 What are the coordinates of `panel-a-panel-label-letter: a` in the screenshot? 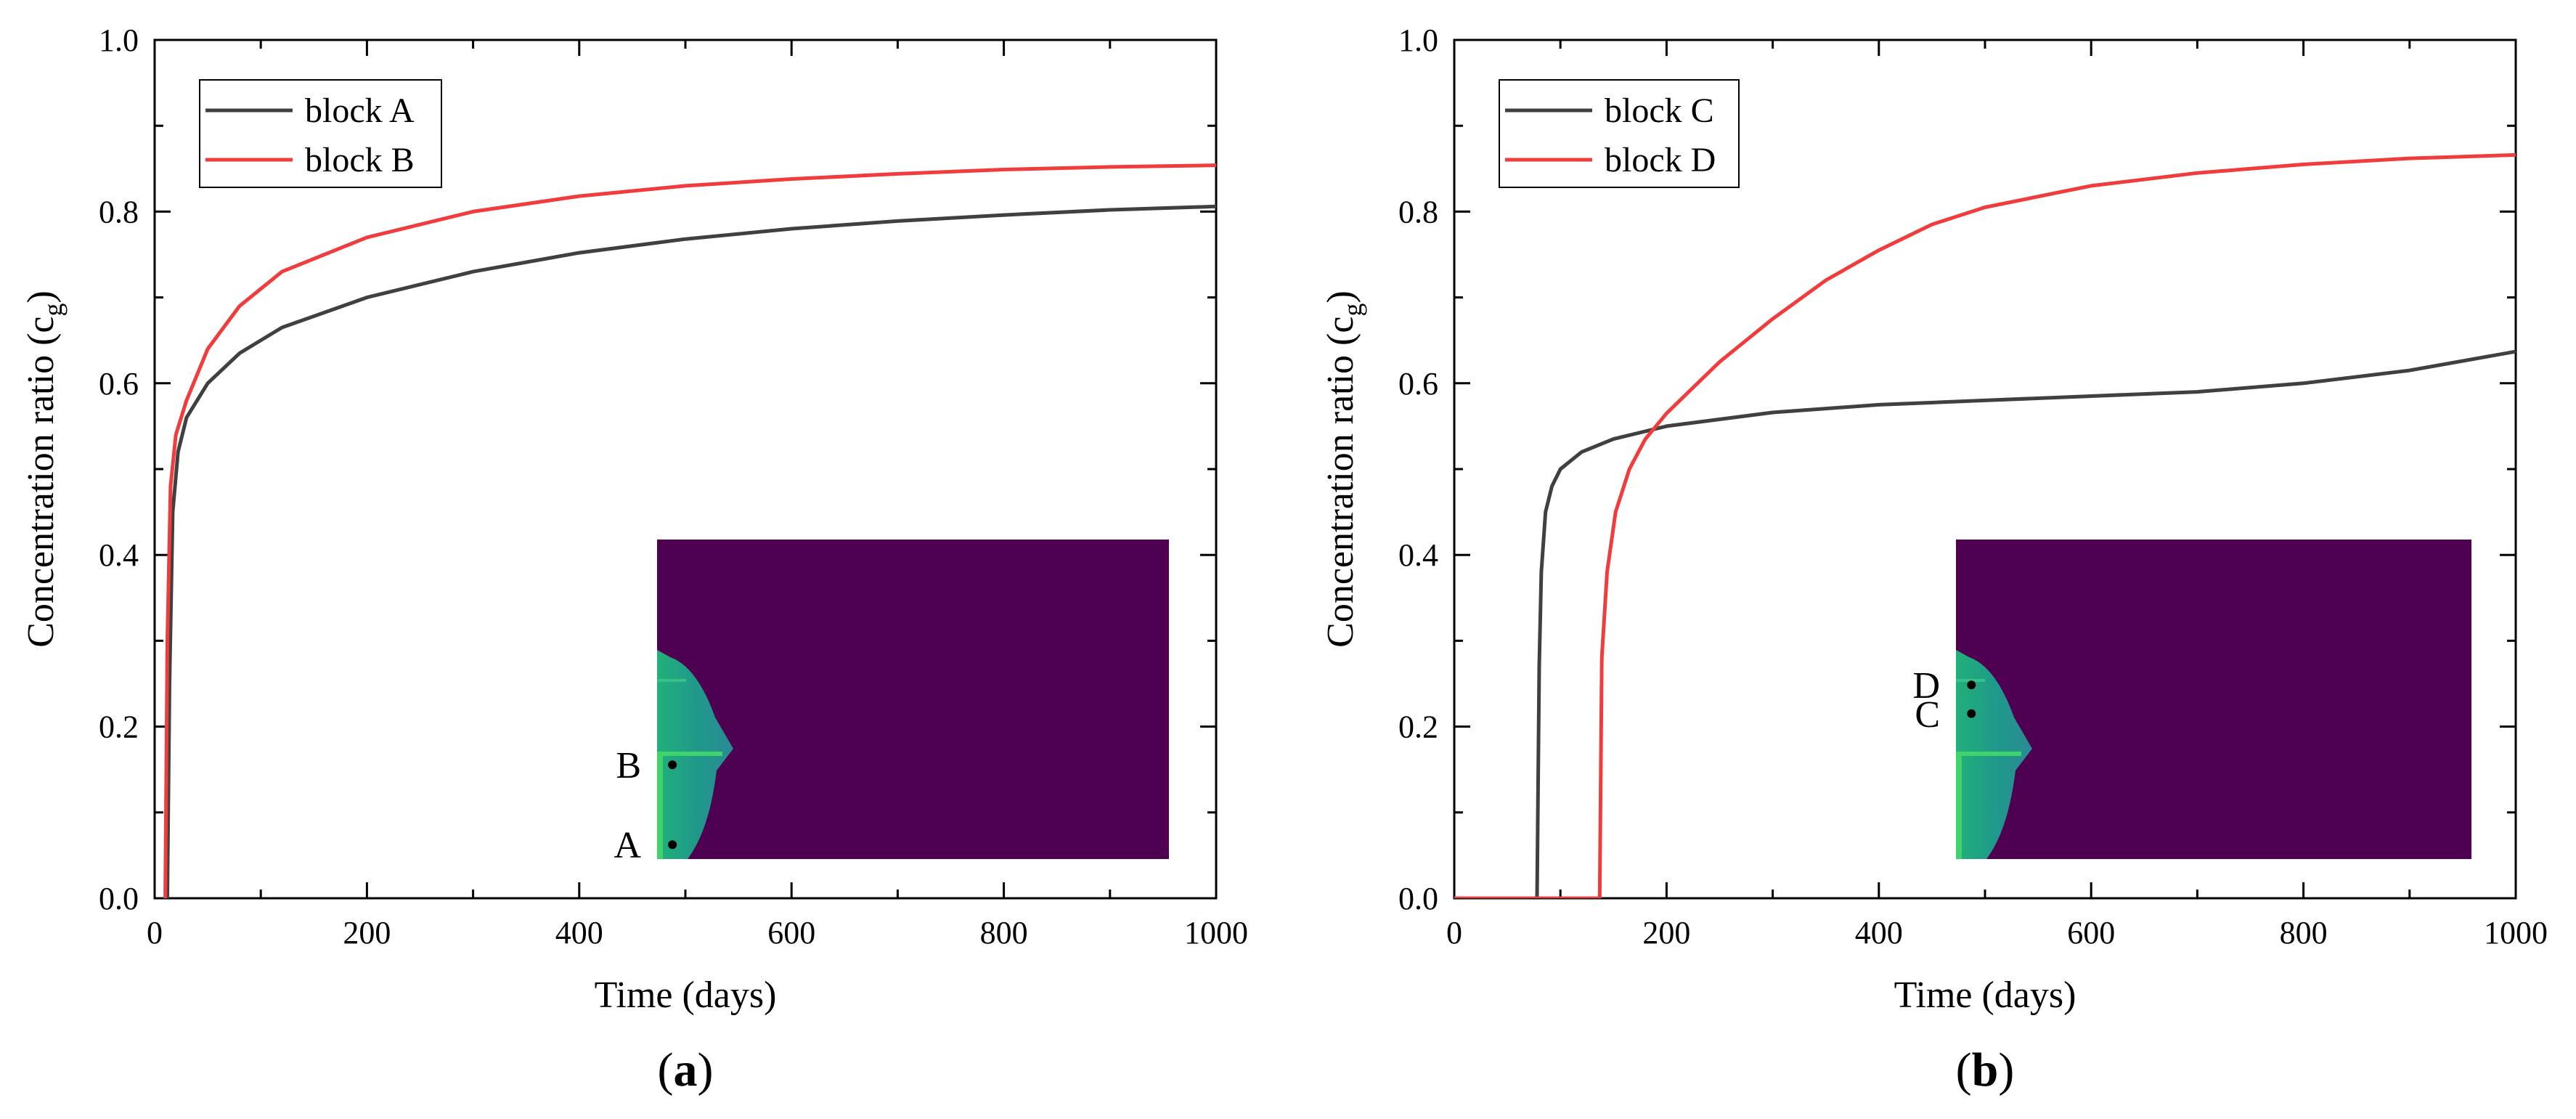 It's located at (686, 1070).